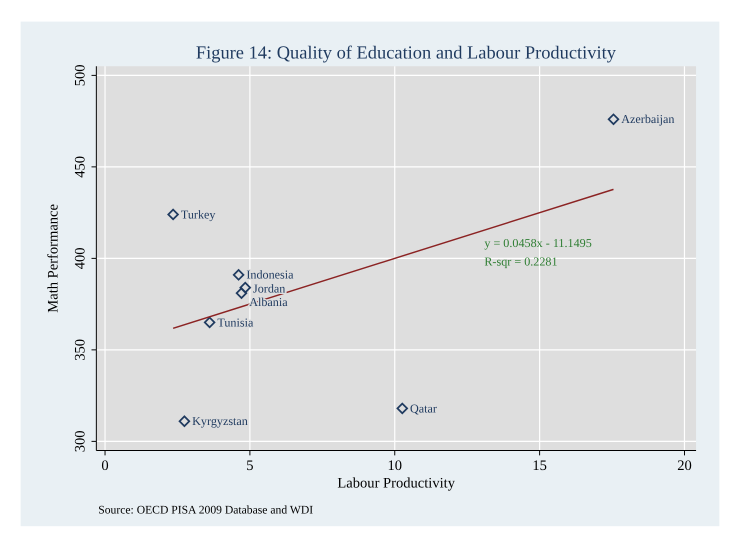  I want to click on annotation: Indonesia, so click(270, 275).